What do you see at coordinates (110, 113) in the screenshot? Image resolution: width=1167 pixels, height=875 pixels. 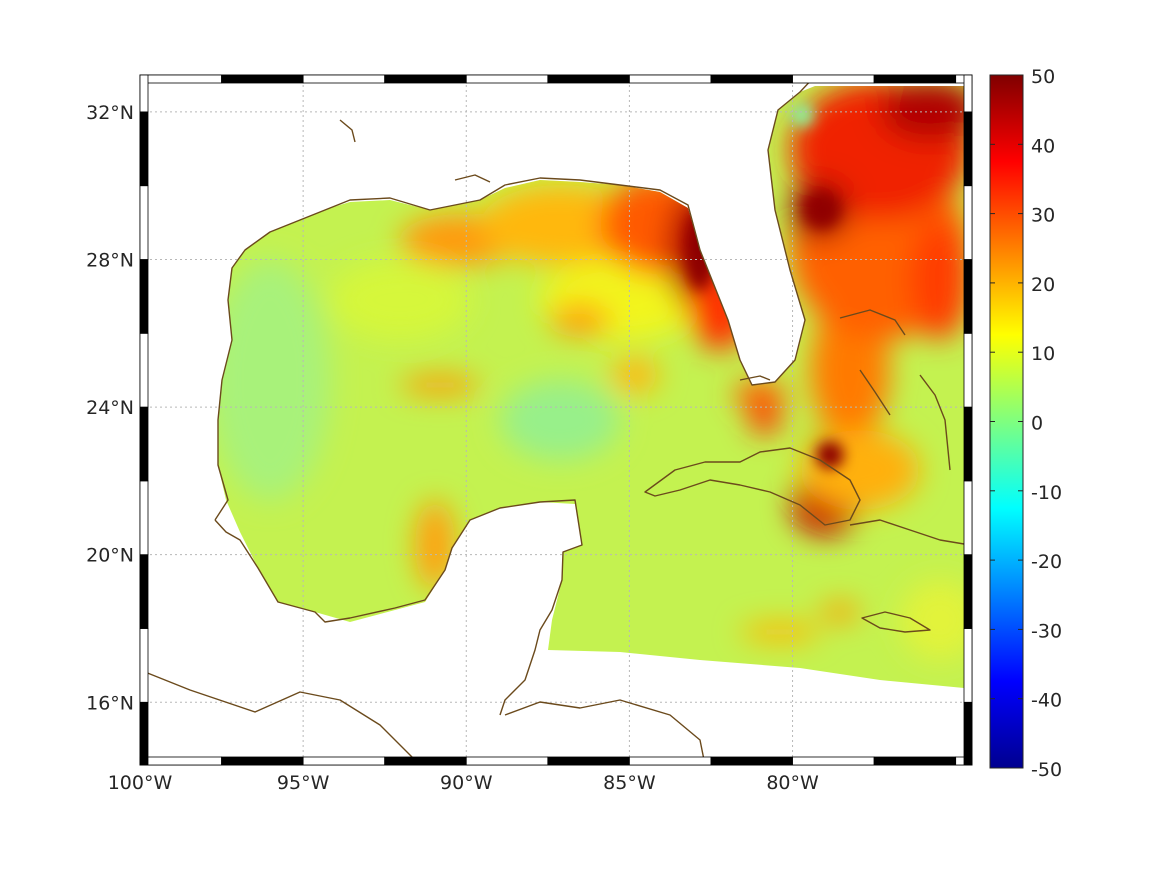 I see `lat-tick-label-32n: 32°N` at bounding box center [110, 113].